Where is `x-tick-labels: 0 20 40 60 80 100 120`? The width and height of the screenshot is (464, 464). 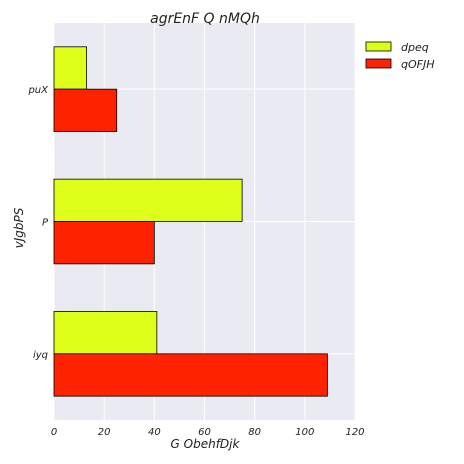 x-tick-labels: 0 20 40 60 80 100 120 is located at coordinates (208, 432).